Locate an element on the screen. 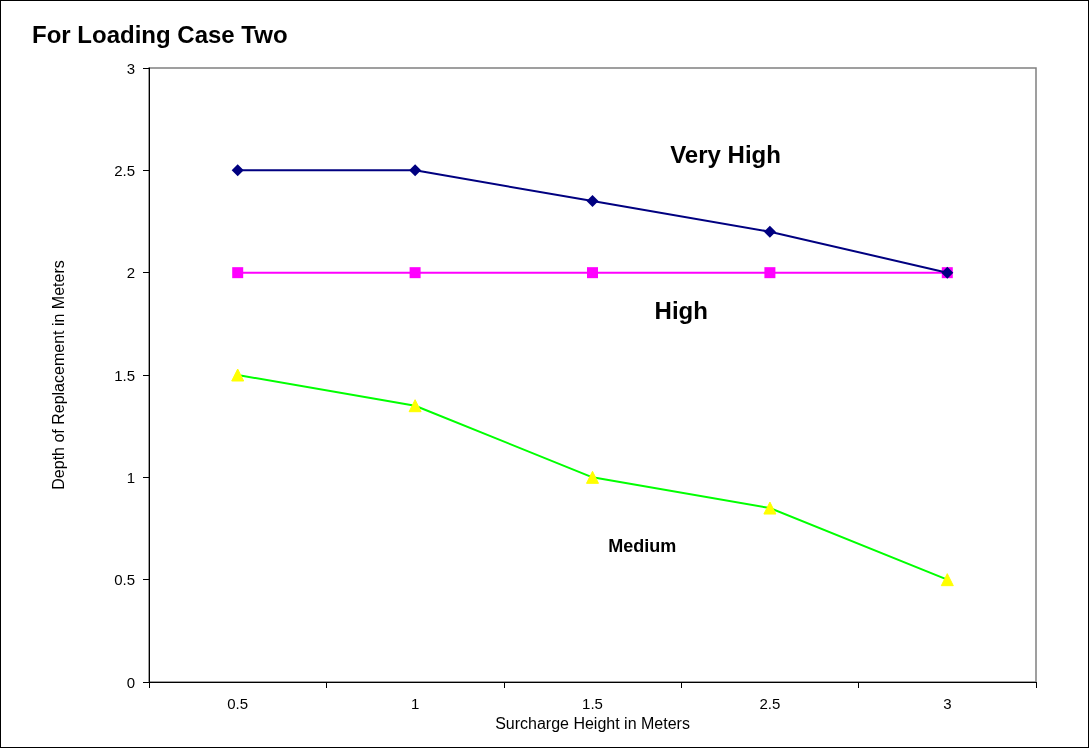 This screenshot has width=1089, height=748. x-axis-title: Surcharge Height in Meters is located at coordinates (592, 724).